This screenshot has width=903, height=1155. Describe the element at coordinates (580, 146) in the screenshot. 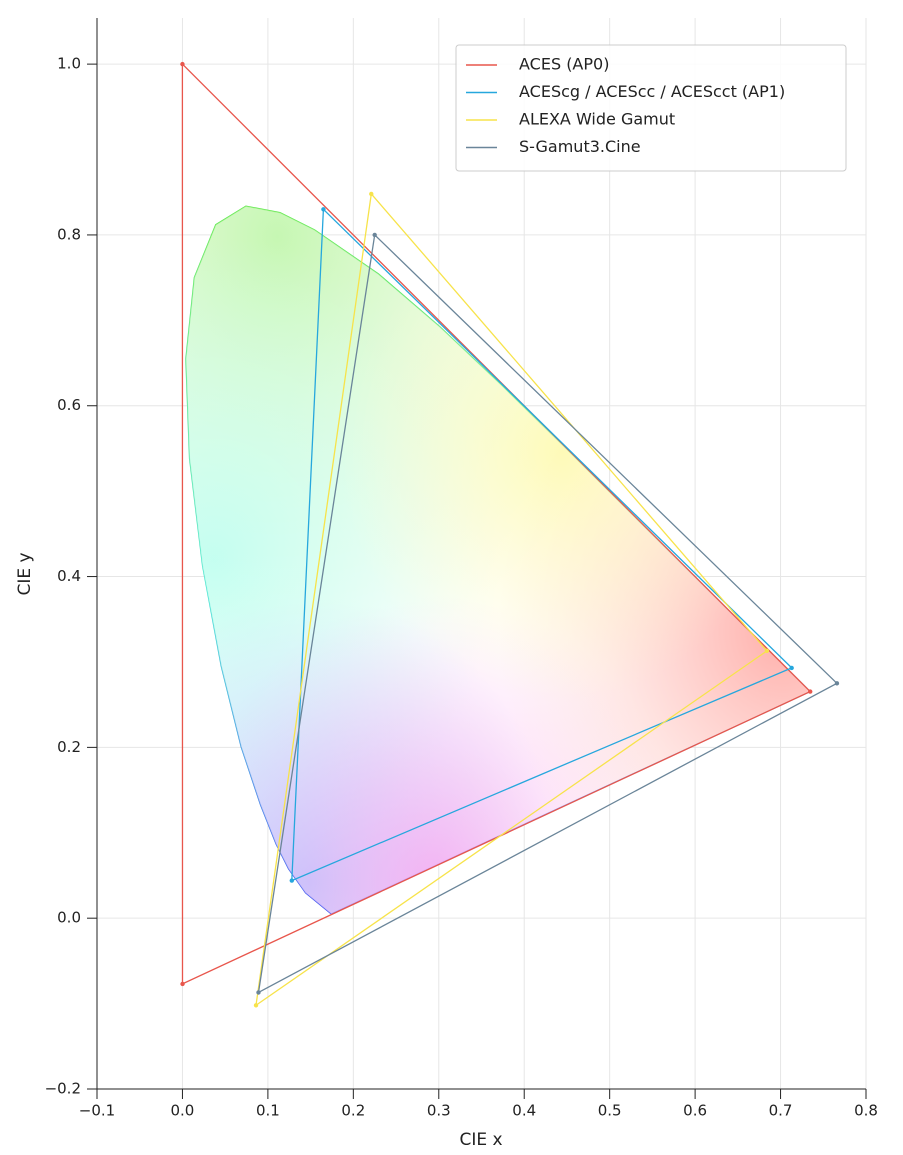

I see `legend-label: S-Gamut3.Cine` at that location.